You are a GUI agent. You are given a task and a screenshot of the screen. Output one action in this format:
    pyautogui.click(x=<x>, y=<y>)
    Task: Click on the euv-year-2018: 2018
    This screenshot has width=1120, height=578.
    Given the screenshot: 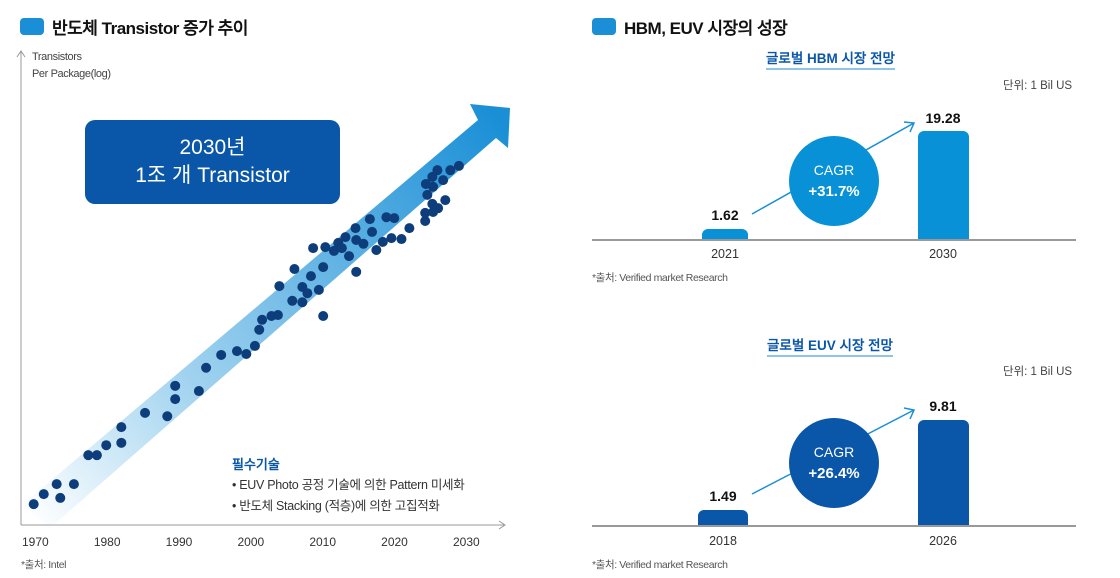 What is the action you would take?
    pyautogui.click(x=723, y=541)
    